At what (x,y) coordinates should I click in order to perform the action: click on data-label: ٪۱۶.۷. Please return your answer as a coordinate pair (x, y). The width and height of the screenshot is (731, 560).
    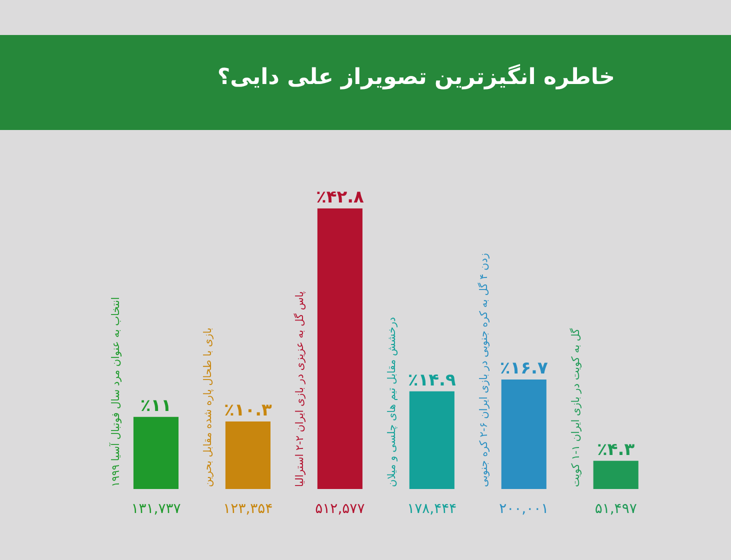
    Looking at the image, I should click on (524, 368).